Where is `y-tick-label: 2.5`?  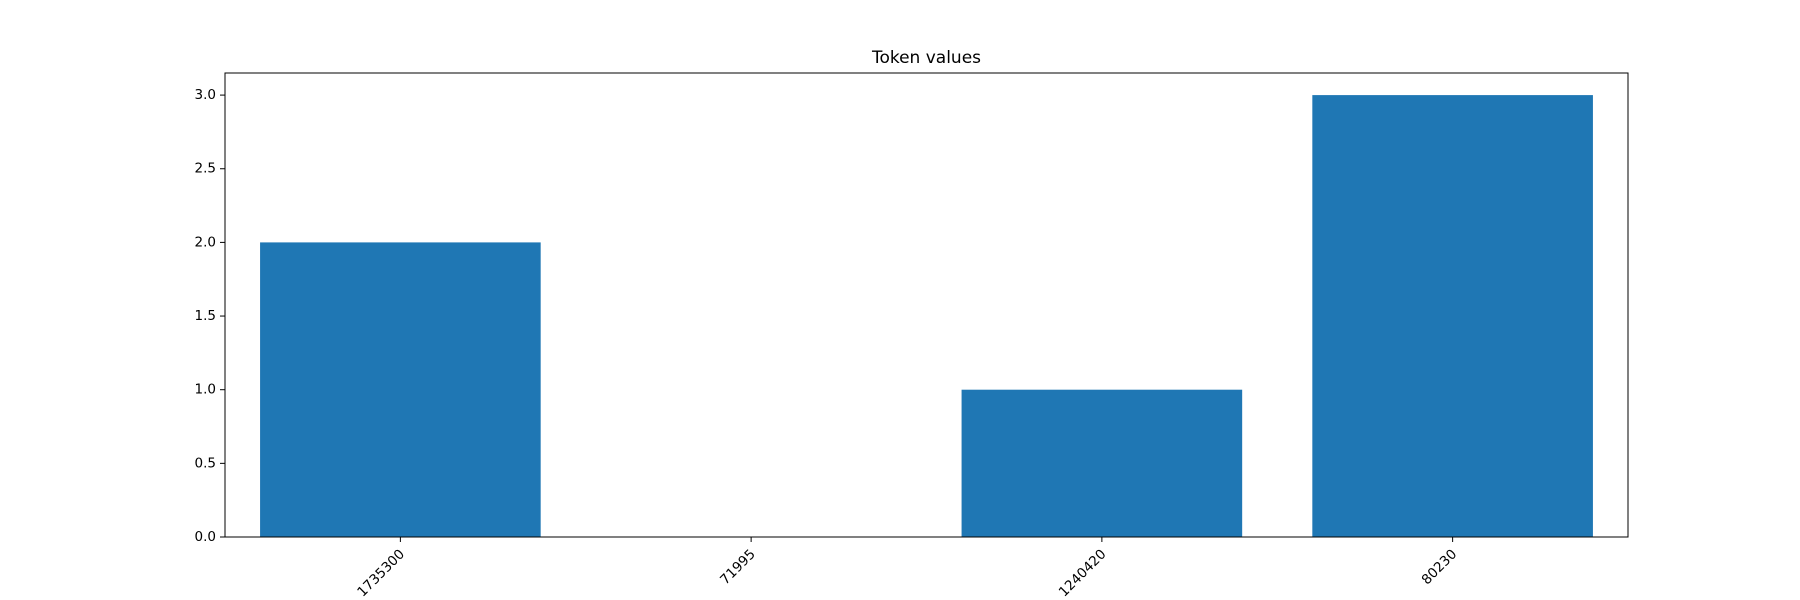 y-tick-label: 2.5 is located at coordinates (205, 169).